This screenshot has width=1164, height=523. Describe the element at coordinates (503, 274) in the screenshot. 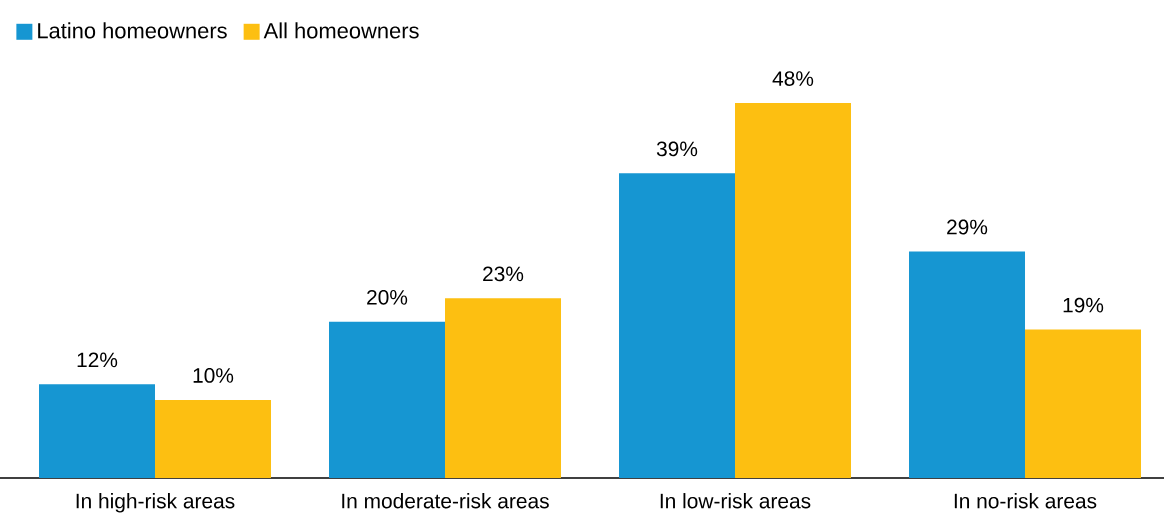

I see `data-label: 23%` at that location.